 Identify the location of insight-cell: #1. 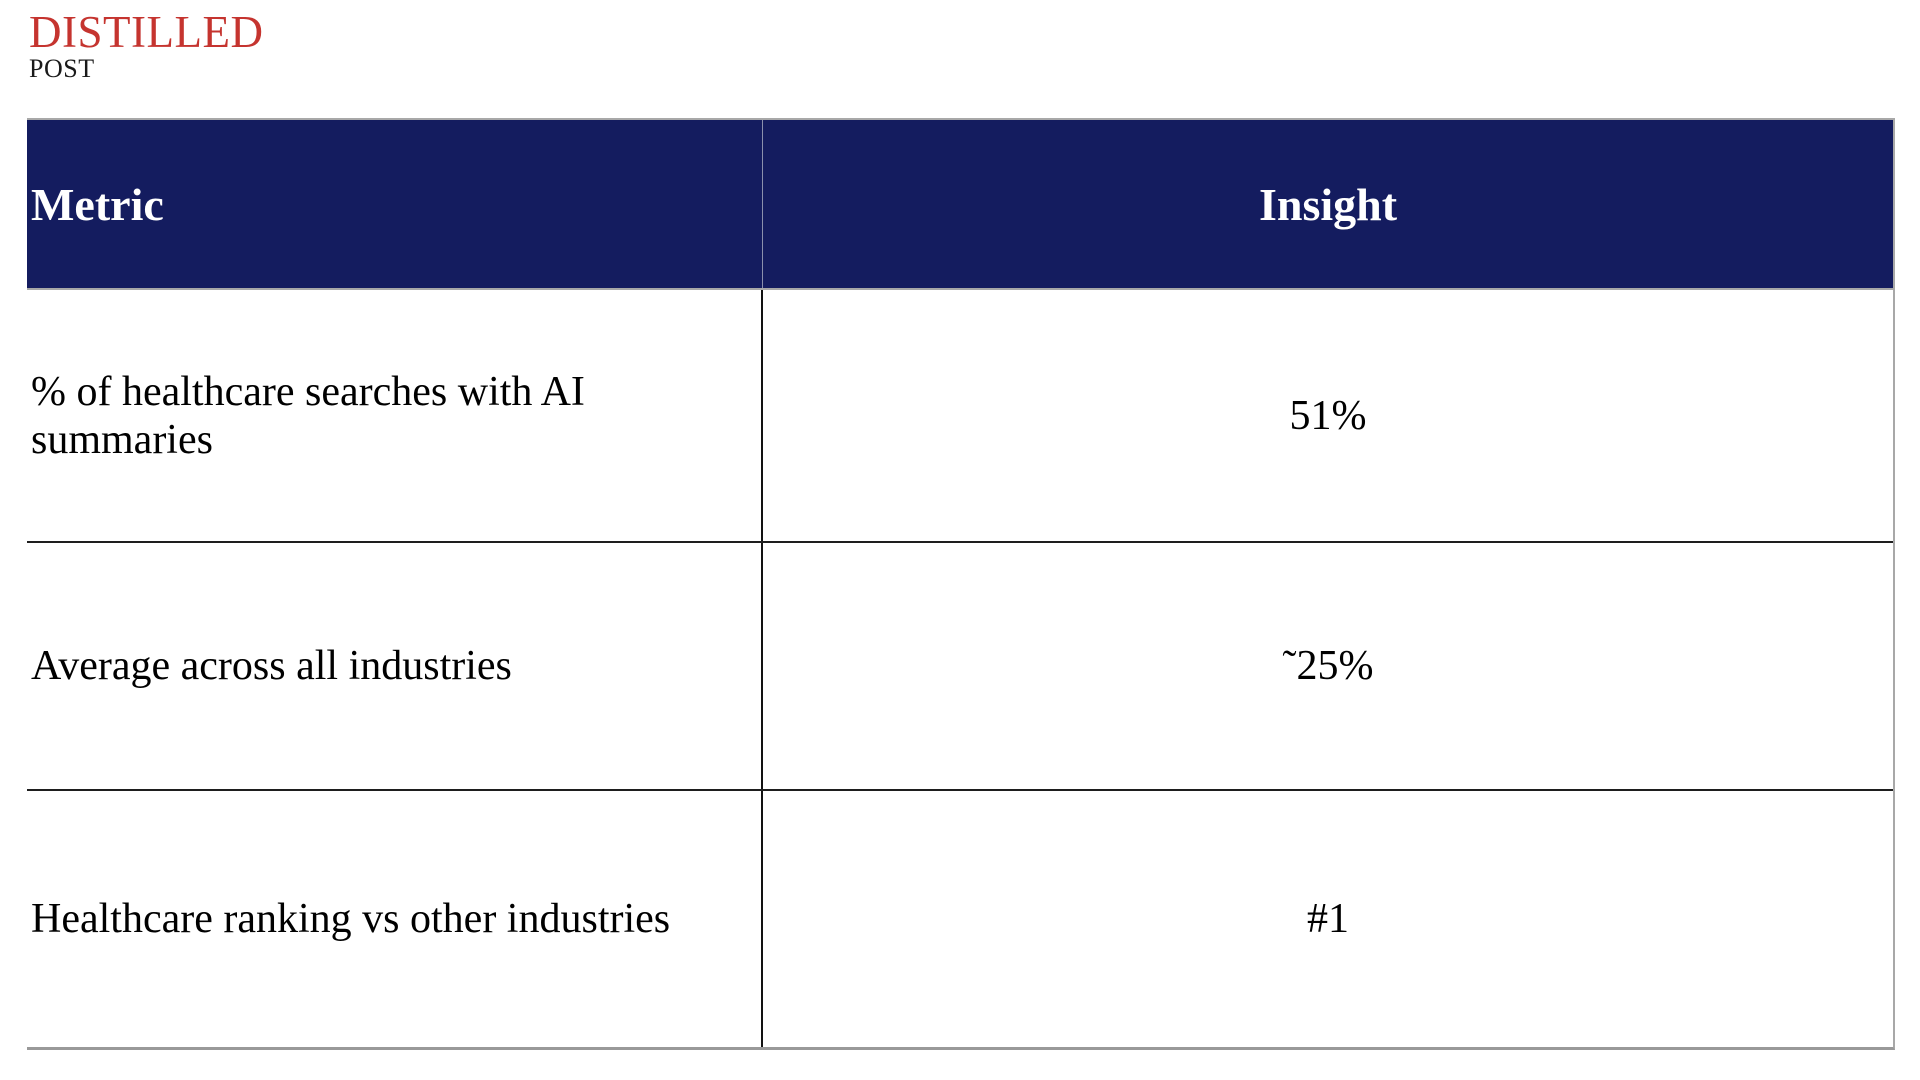
(1328, 919).